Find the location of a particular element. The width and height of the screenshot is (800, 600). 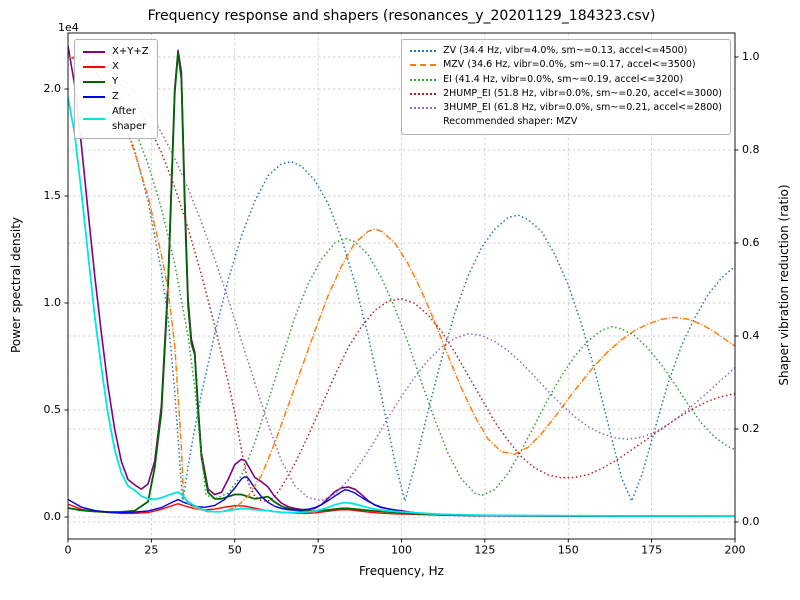

legend-psd: X+Y+Z X Y Z After shaper is located at coordinates (116, 89).